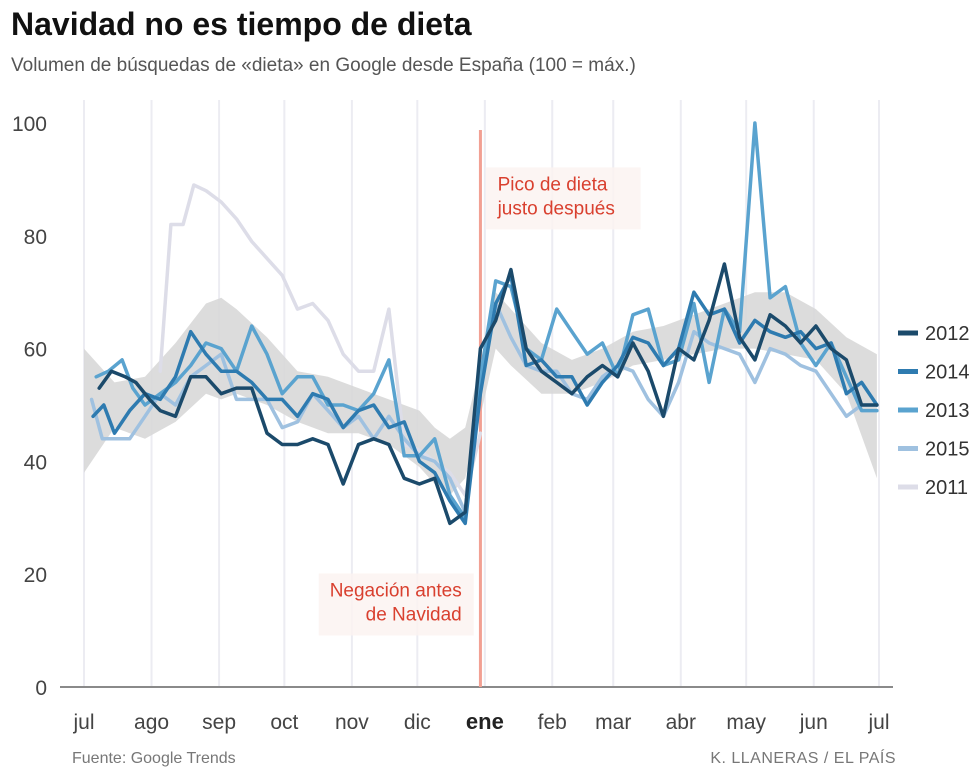 The height and width of the screenshot is (777, 980). I want to click on legend-label-2012: 2012, so click(947, 334).